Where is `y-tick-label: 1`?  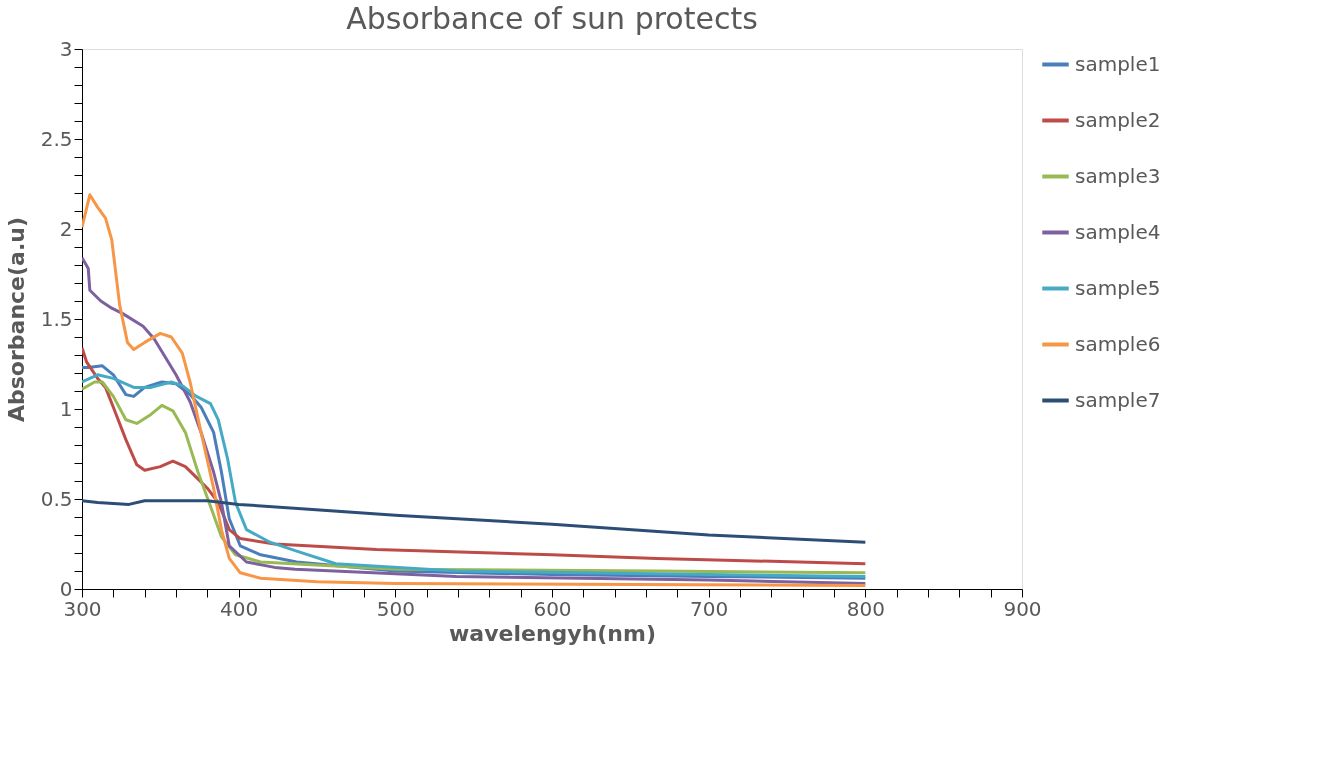
y-tick-label: 1 is located at coordinates (66, 408).